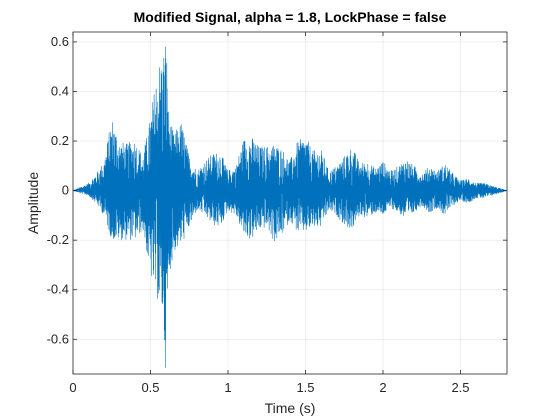  I want to click on x-tick-label: 1, so click(227, 387).